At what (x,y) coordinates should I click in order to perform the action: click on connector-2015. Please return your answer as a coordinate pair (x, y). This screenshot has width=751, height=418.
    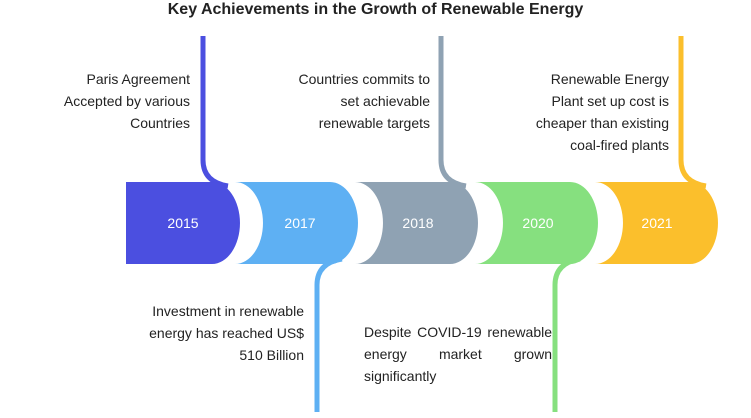
    Looking at the image, I should click on (214, 112).